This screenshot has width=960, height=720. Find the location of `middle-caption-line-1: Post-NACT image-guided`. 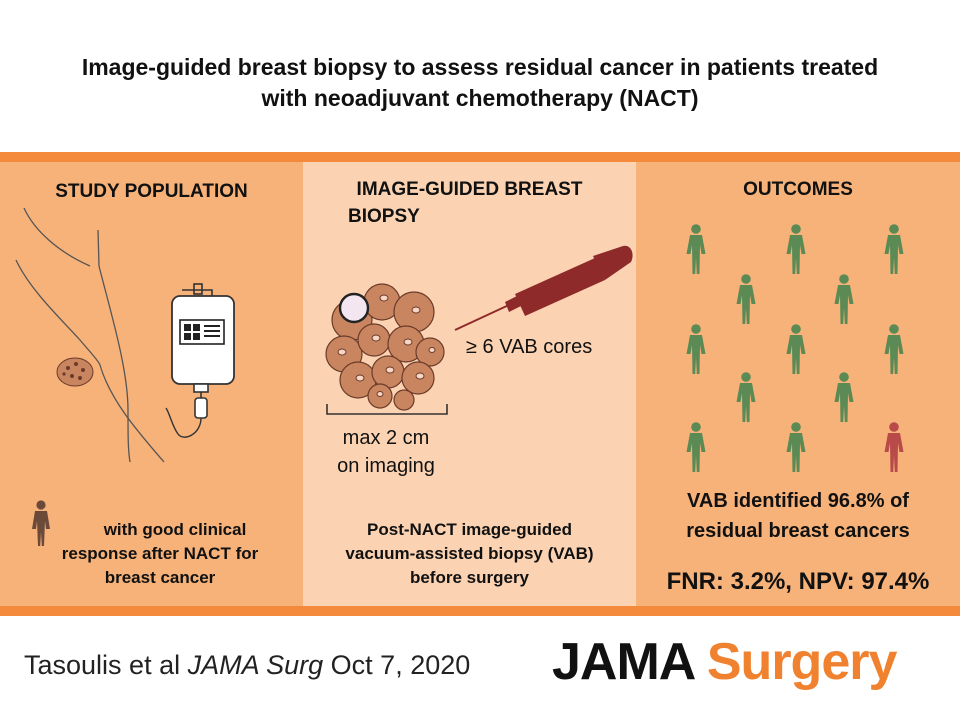

middle-caption-line-1: Post-NACT image-guided is located at coordinates (469, 529).